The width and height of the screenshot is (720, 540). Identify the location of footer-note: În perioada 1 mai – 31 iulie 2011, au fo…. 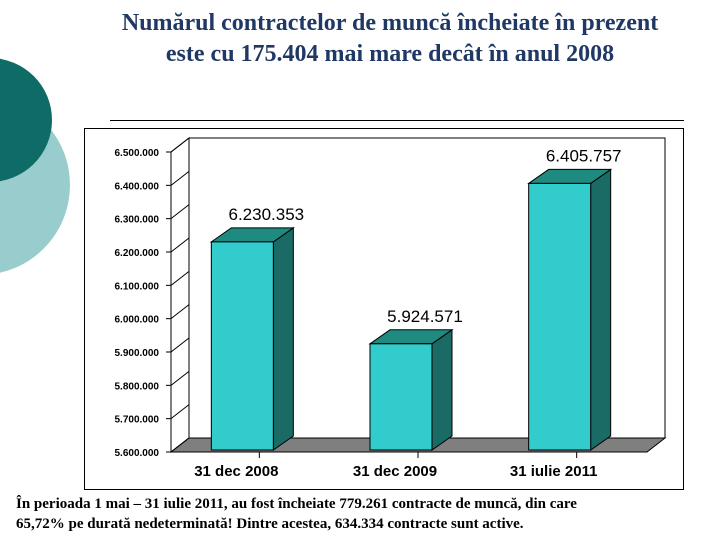
(361, 514).